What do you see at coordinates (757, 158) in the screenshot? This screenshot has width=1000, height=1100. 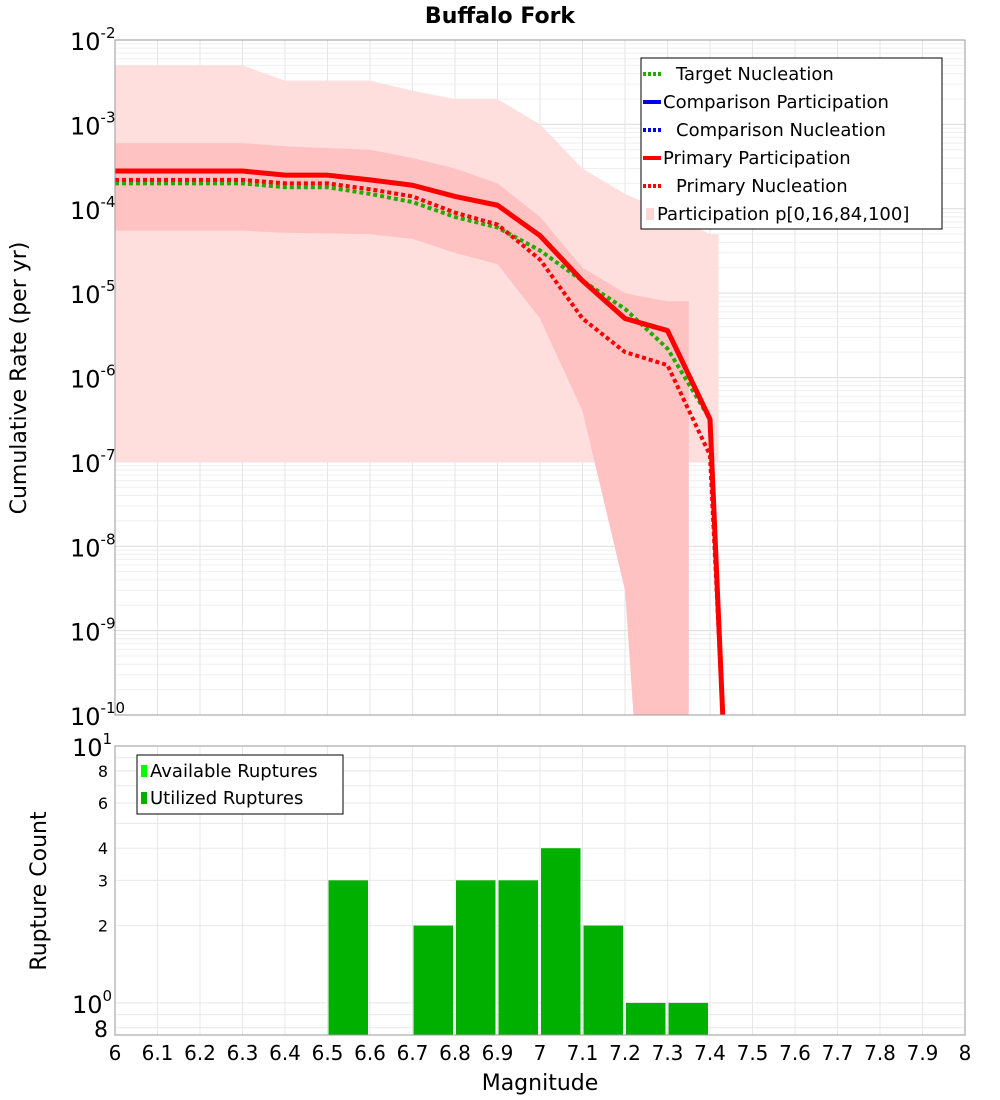 I see `rate-legend-label: Primary Participation` at bounding box center [757, 158].